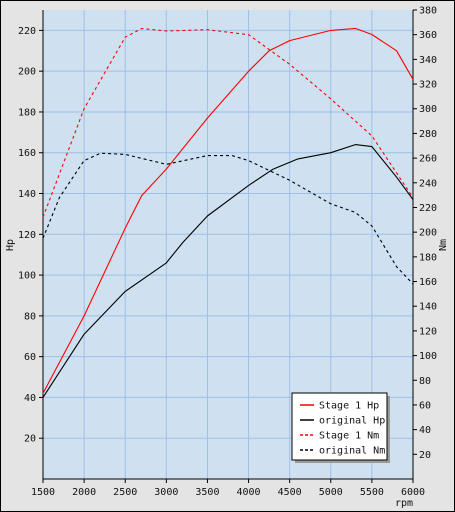 This screenshot has height=512, width=455. What do you see at coordinates (372, 492) in the screenshot?
I see `x-tick-label: 5500` at bounding box center [372, 492].